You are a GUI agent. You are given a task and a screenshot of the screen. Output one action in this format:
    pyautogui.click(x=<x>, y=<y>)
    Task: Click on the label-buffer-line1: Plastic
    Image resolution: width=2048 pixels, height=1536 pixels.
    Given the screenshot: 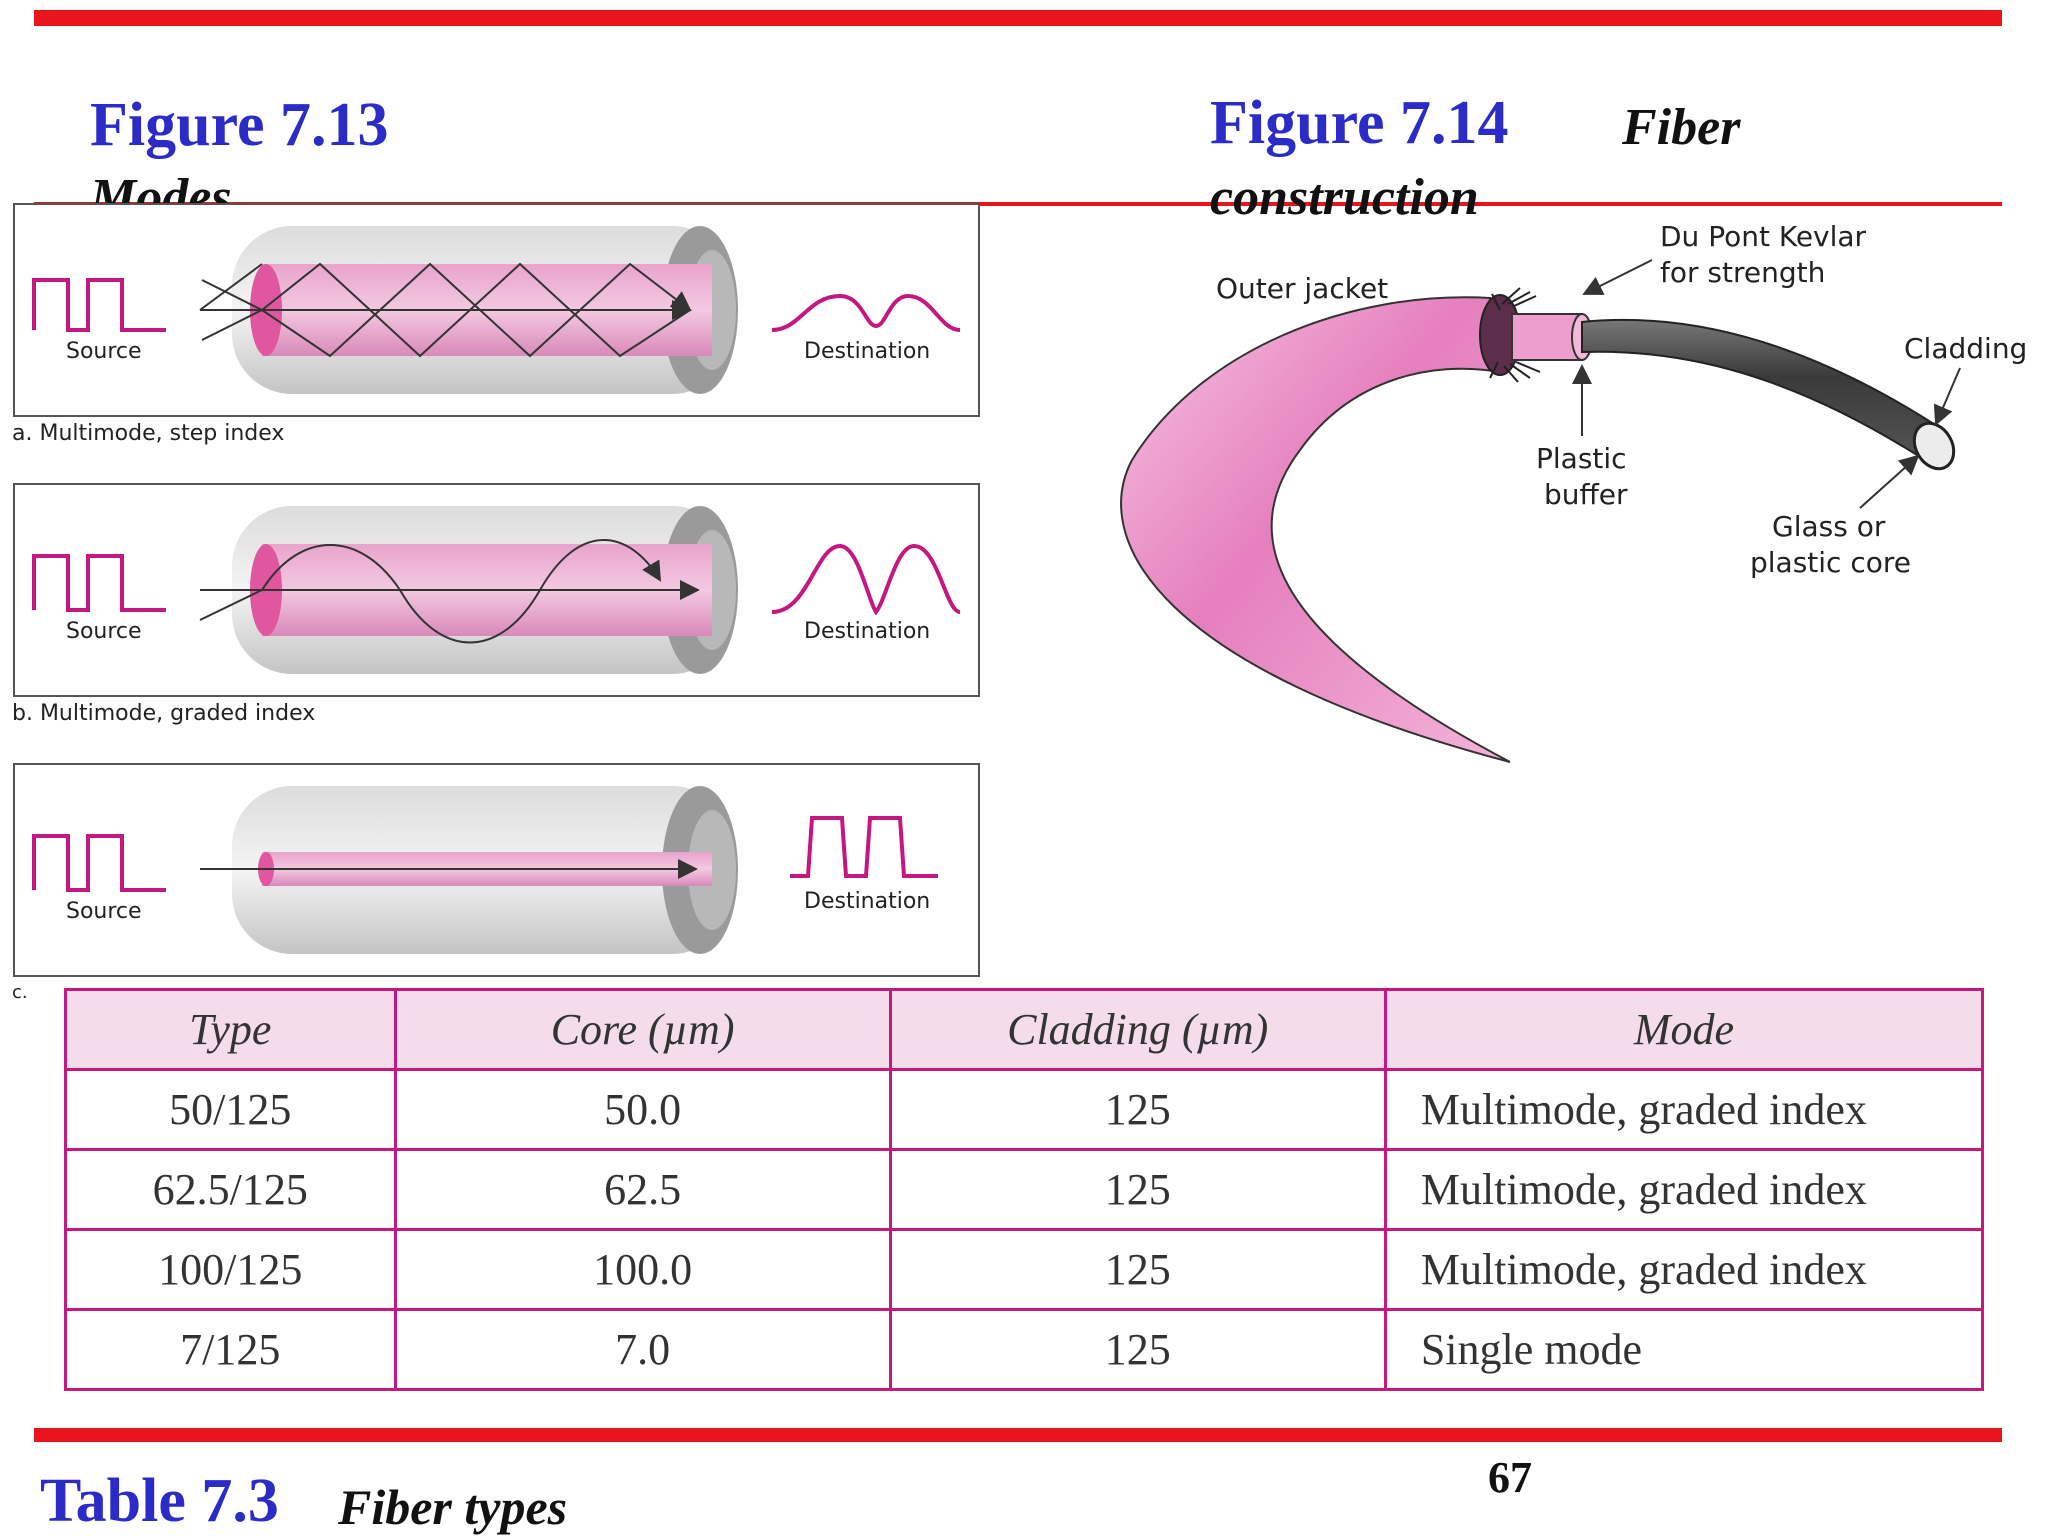 What is the action you would take?
    pyautogui.click(x=1581, y=458)
    